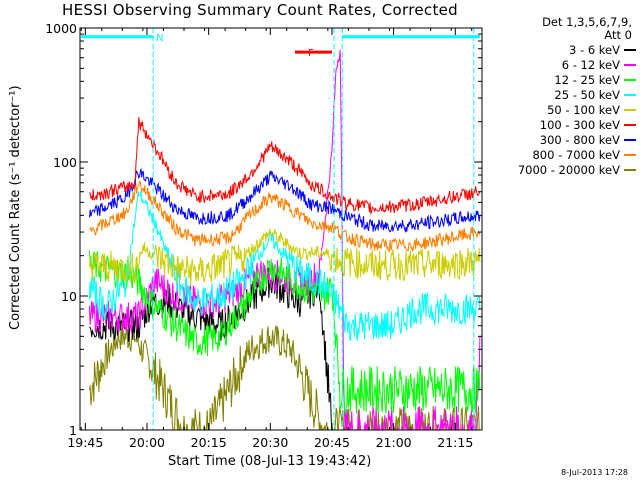 The image size is (640, 480). I want to click on y-tick-label-3: 1000, so click(61, 28).